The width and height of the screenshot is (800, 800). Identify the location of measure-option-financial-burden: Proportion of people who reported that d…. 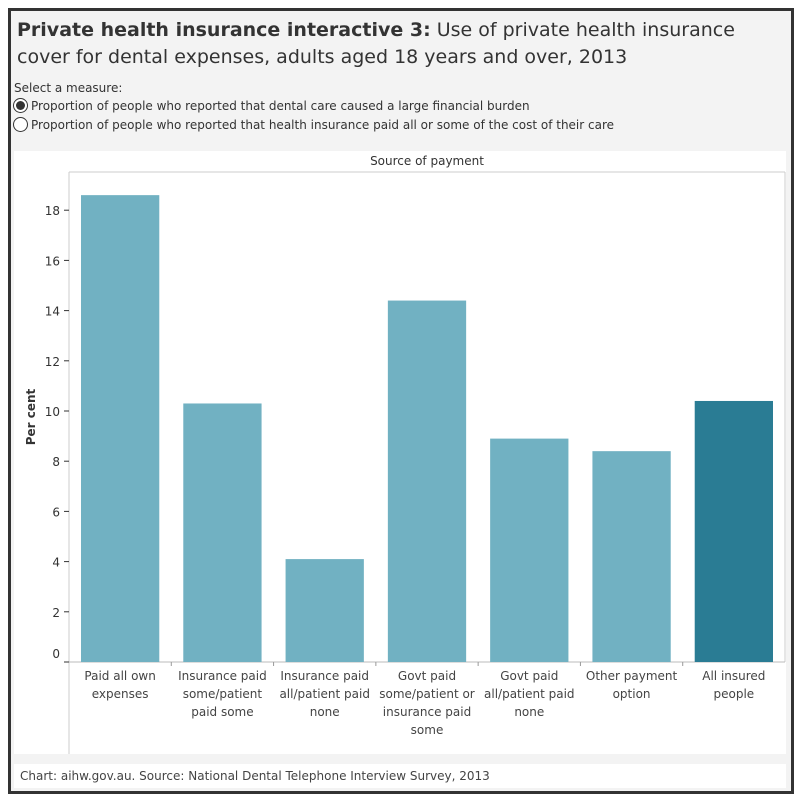
(271, 105).